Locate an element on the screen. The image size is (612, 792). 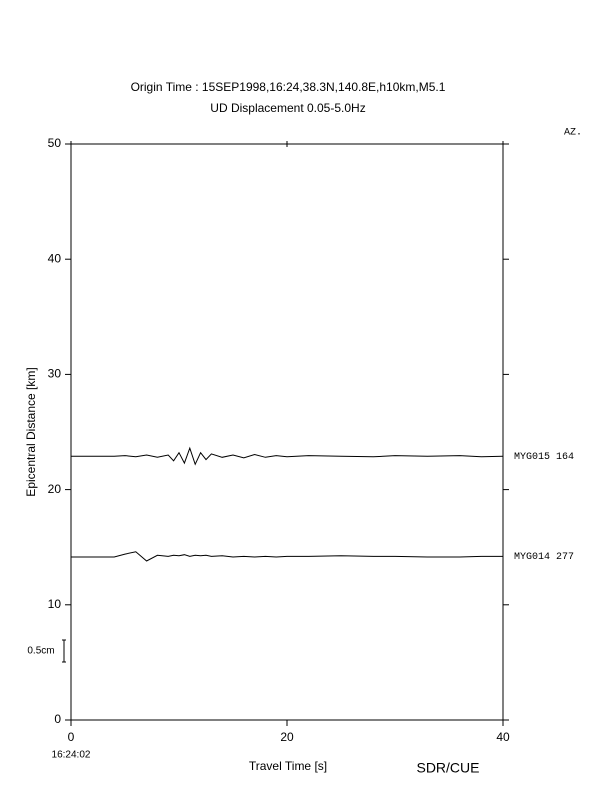
chart-subtitle: UD Displacement 0.05-5.0Hz is located at coordinates (287, 108).